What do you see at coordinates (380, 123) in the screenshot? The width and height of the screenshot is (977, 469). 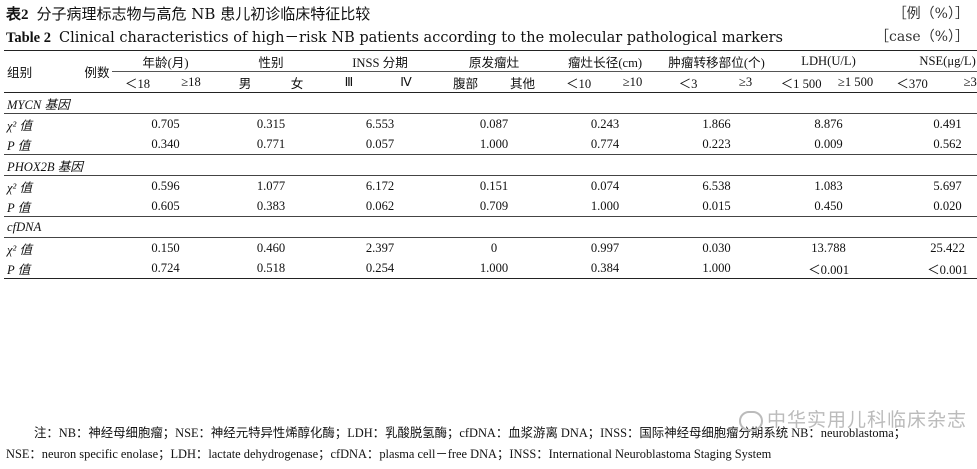 I see `stat-value: 6.553` at bounding box center [380, 123].